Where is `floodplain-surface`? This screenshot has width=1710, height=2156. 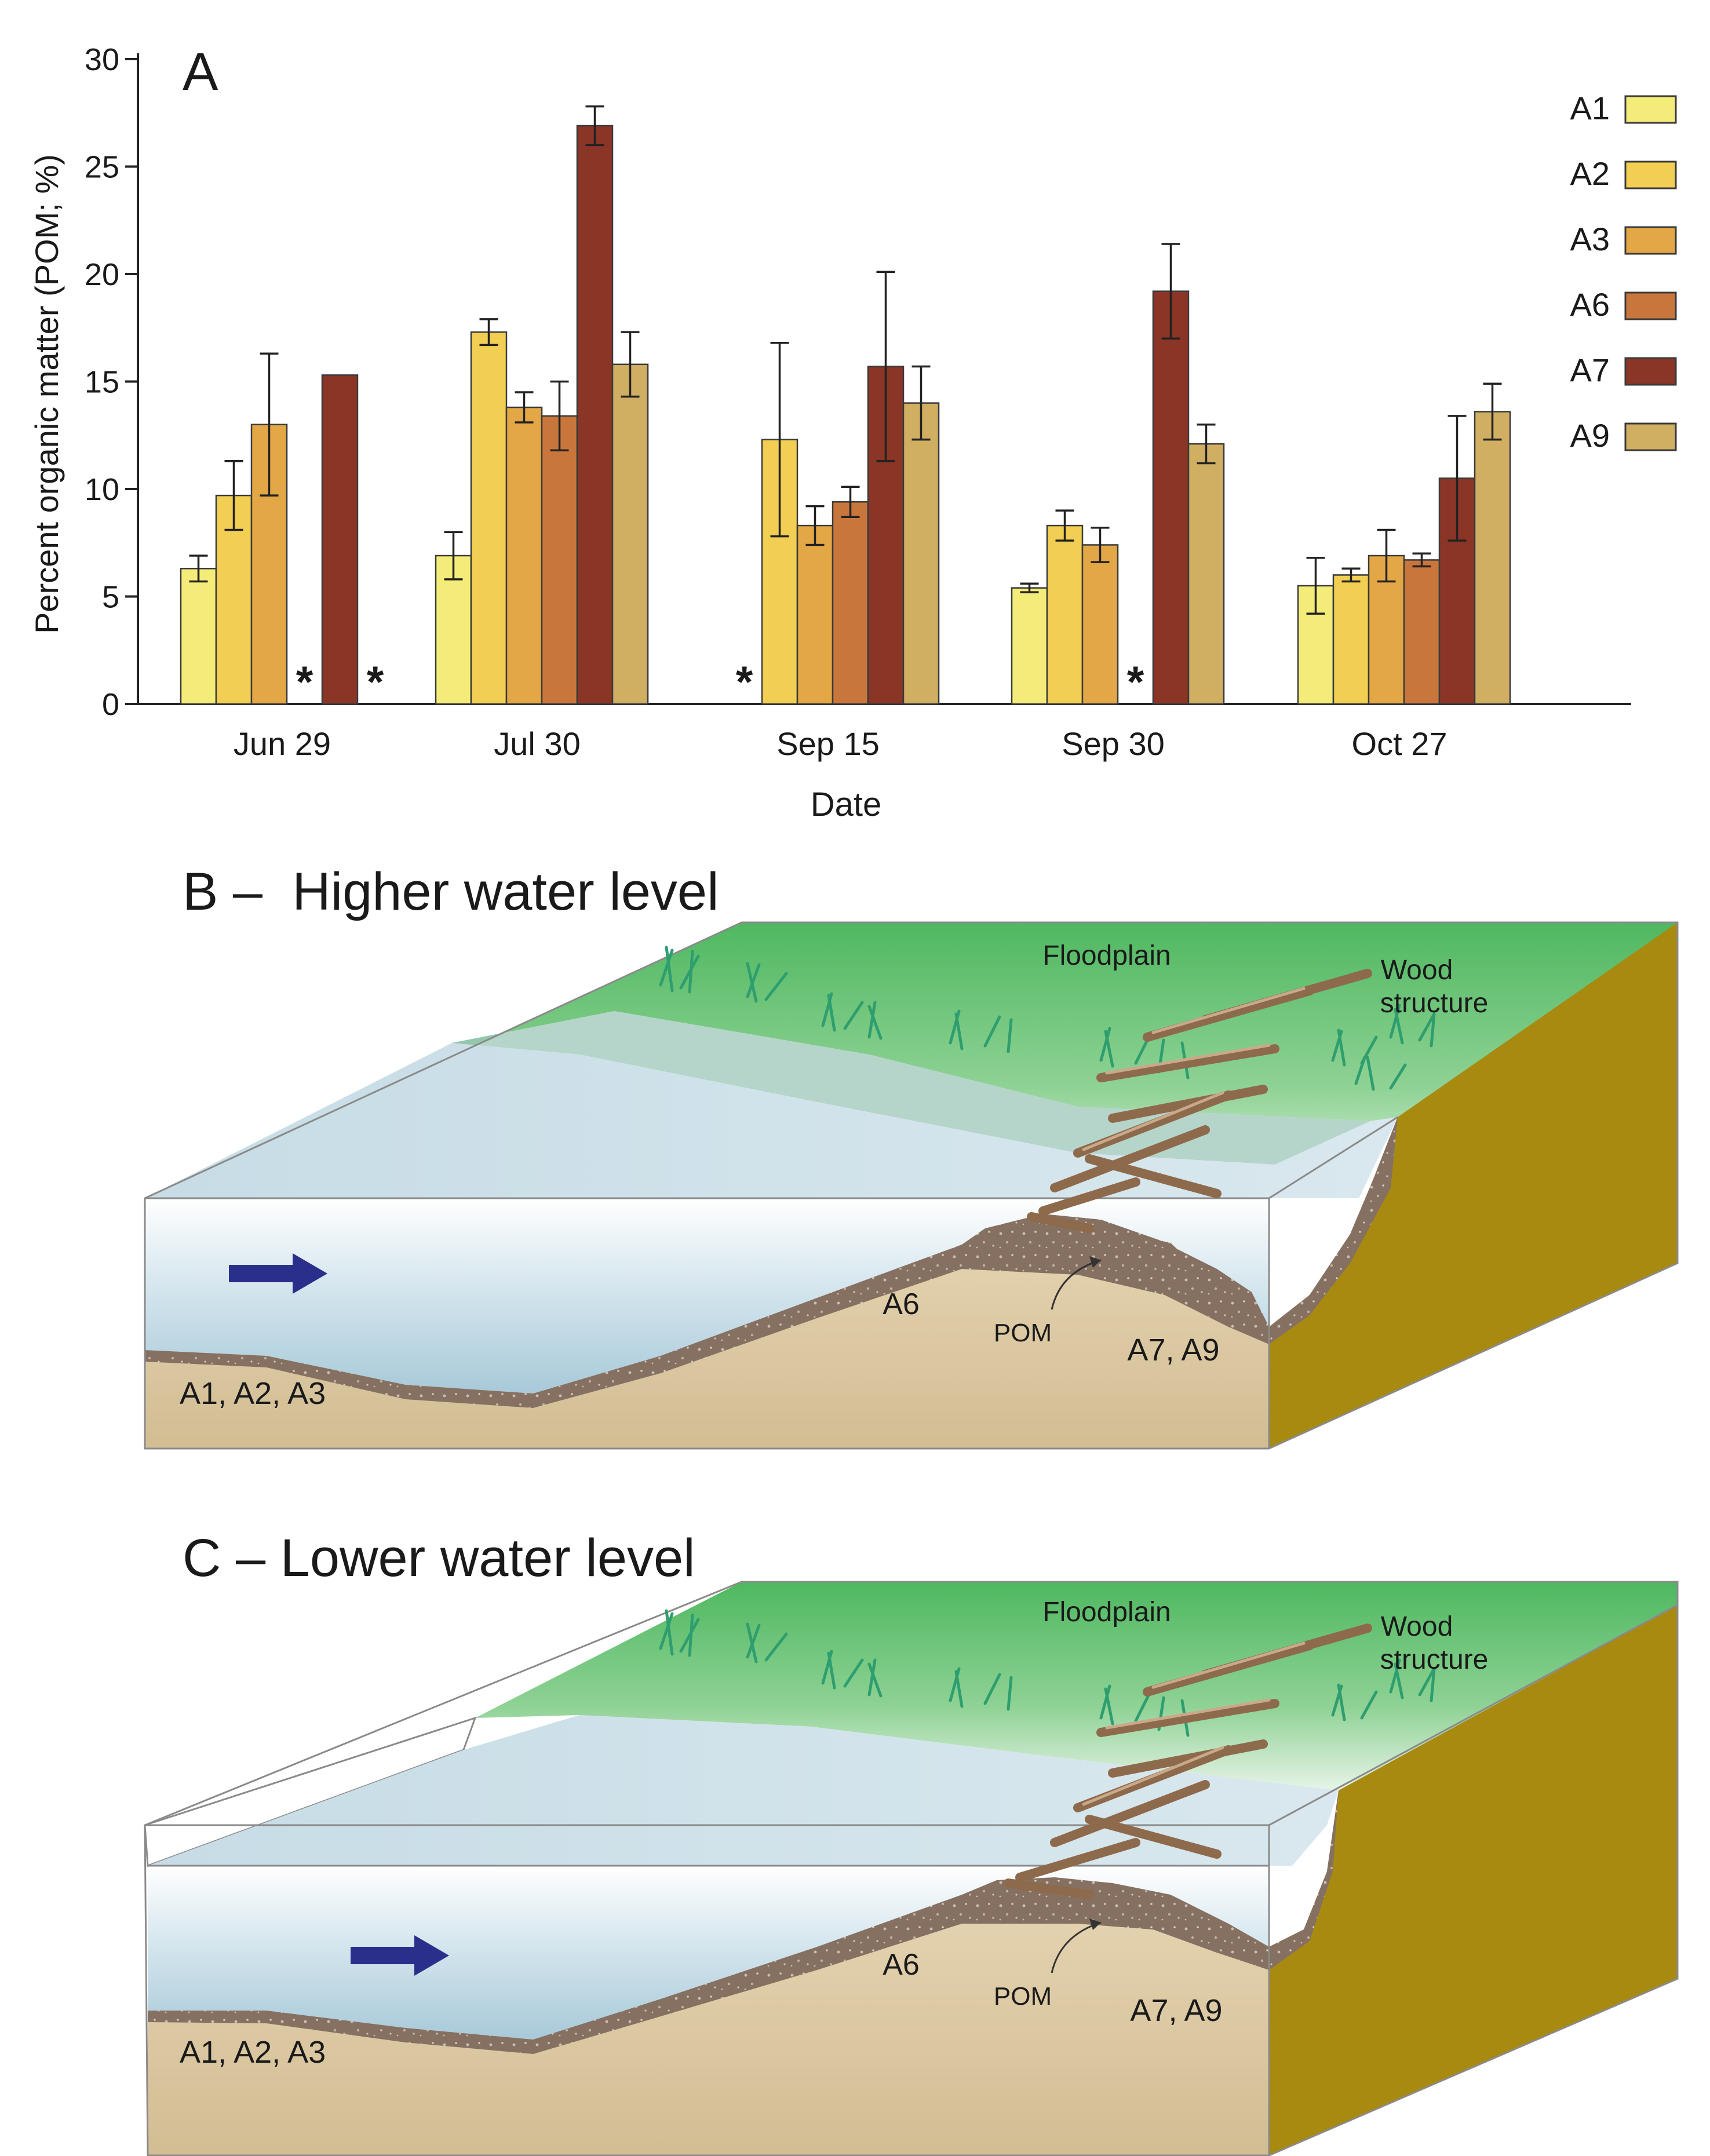
floodplain-surface is located at coordinates (1076, 1686).